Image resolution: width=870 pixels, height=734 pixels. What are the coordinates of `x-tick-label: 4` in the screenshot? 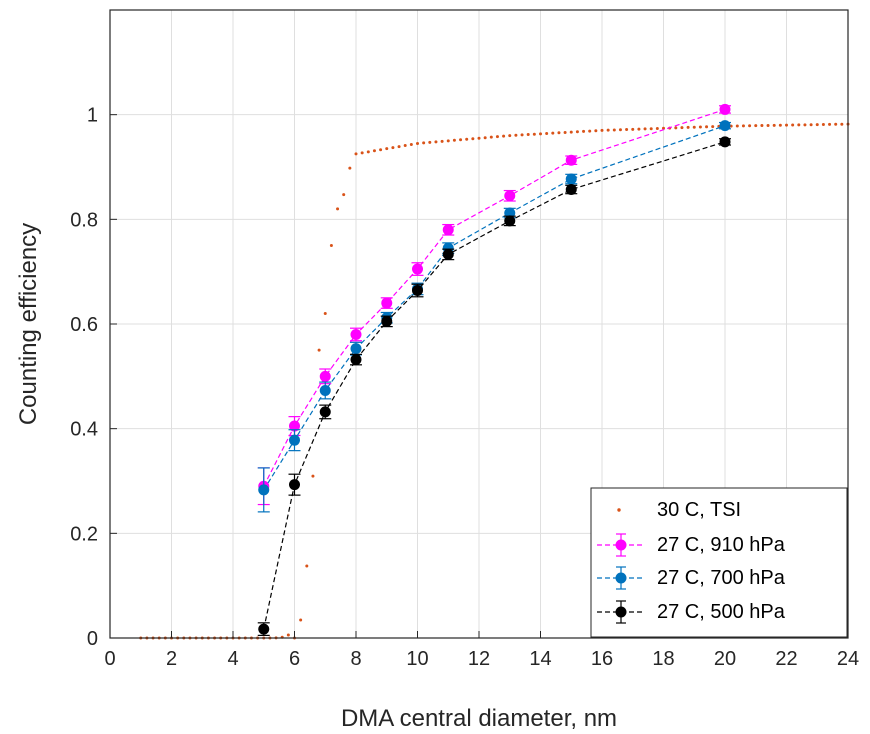 It's located at (232, 659).